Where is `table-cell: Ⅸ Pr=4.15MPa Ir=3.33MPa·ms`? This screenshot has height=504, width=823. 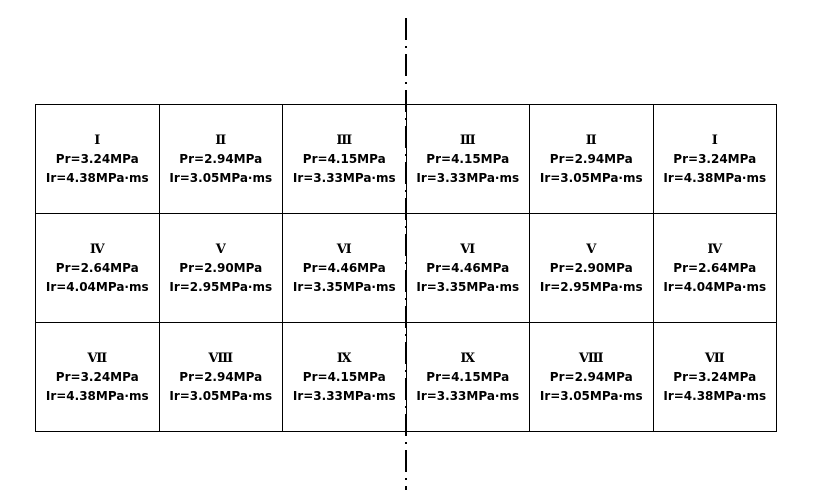 table-cell: Ⅸ Pr=4.15MPa Ir=3.33MPa·ms is located at coordinates (467, 377).